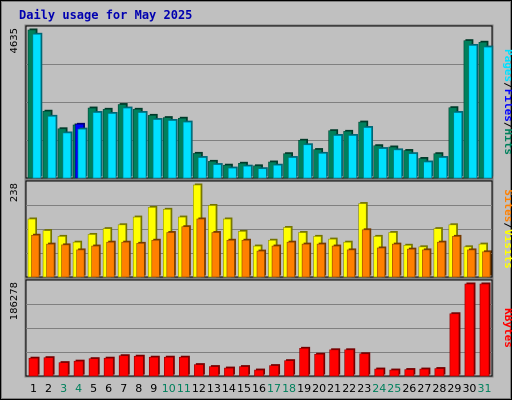 The width and height of the screenshot is (512, 400). I want to click on x-label-day-14: 14, so click(229, 388).